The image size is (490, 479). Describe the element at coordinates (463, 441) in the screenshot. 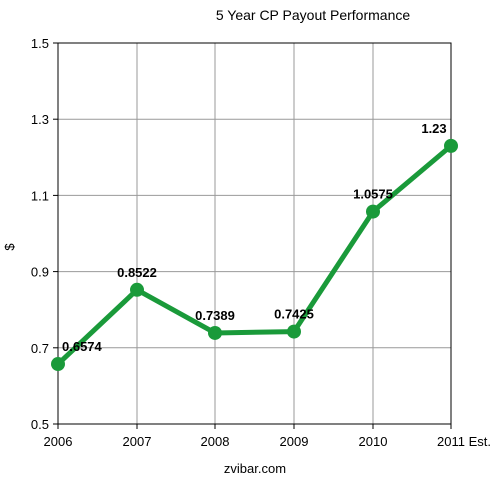

I see `x-tick-label: 2011 Est.` at that location.